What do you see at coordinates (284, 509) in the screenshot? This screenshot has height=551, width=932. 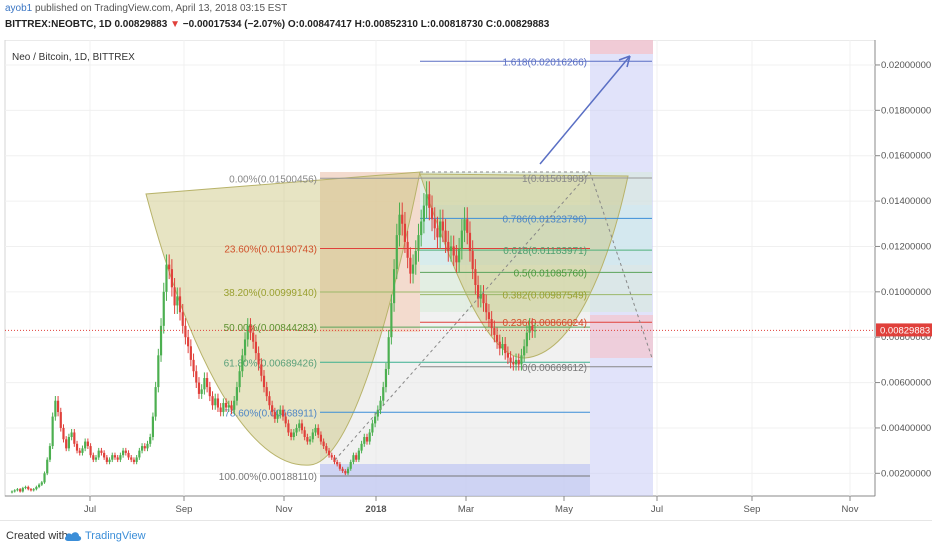 I see `time-tick-label: Nov` at bounding box center [284, 509].